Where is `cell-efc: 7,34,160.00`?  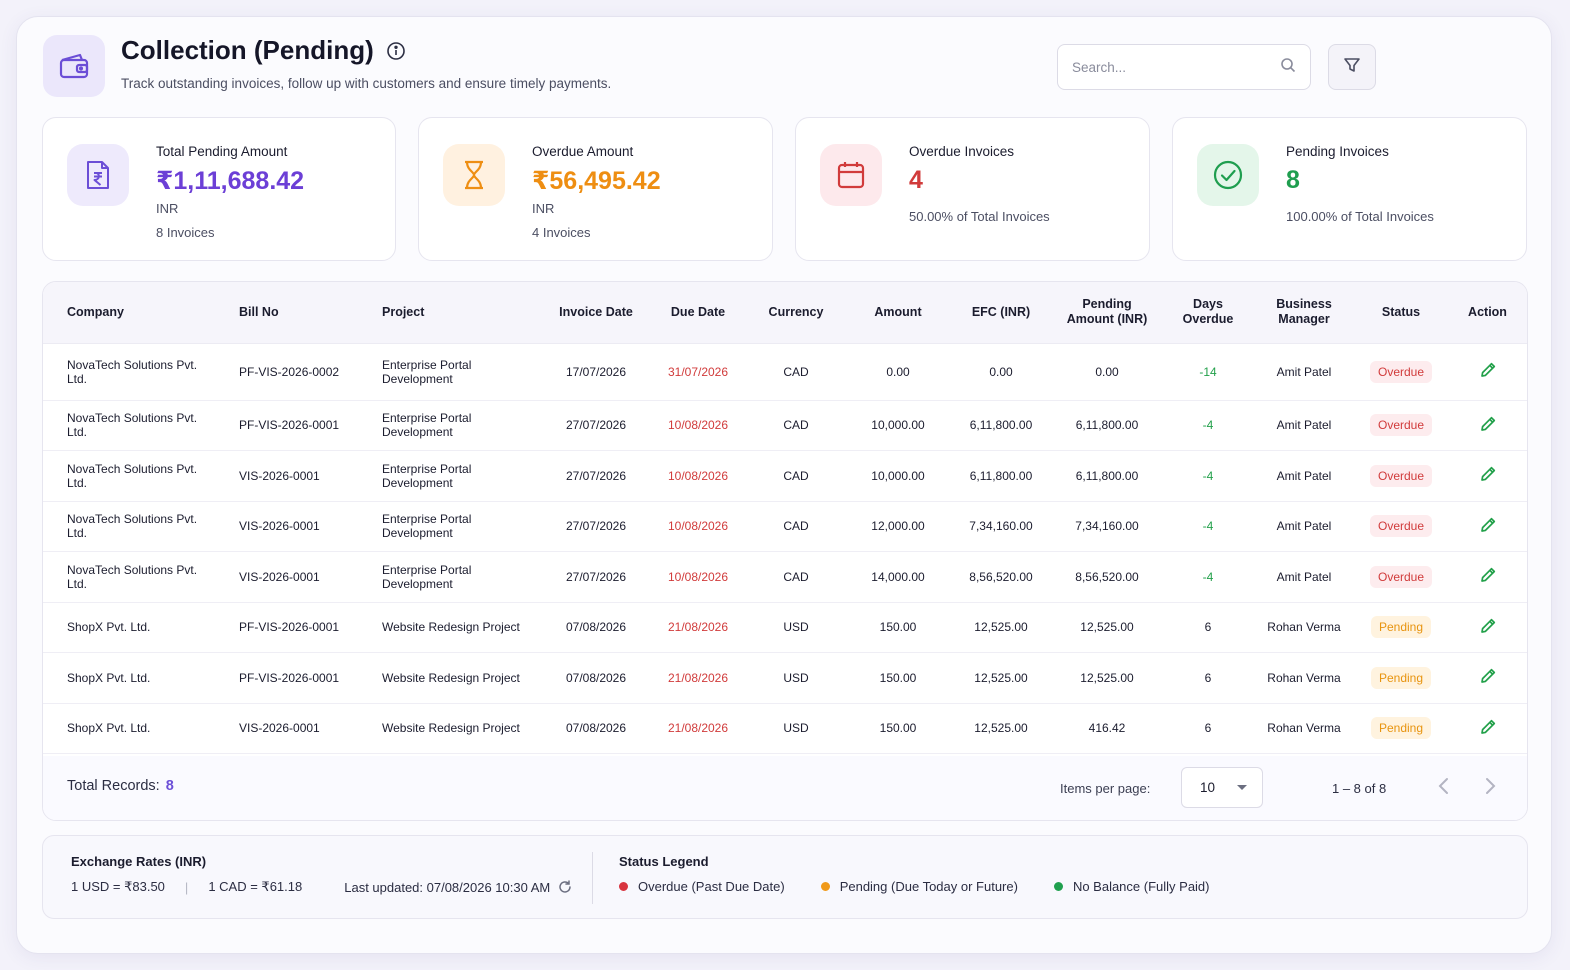 cell-efc: 7,34,160.00 is located at coordinates (1001, 526).